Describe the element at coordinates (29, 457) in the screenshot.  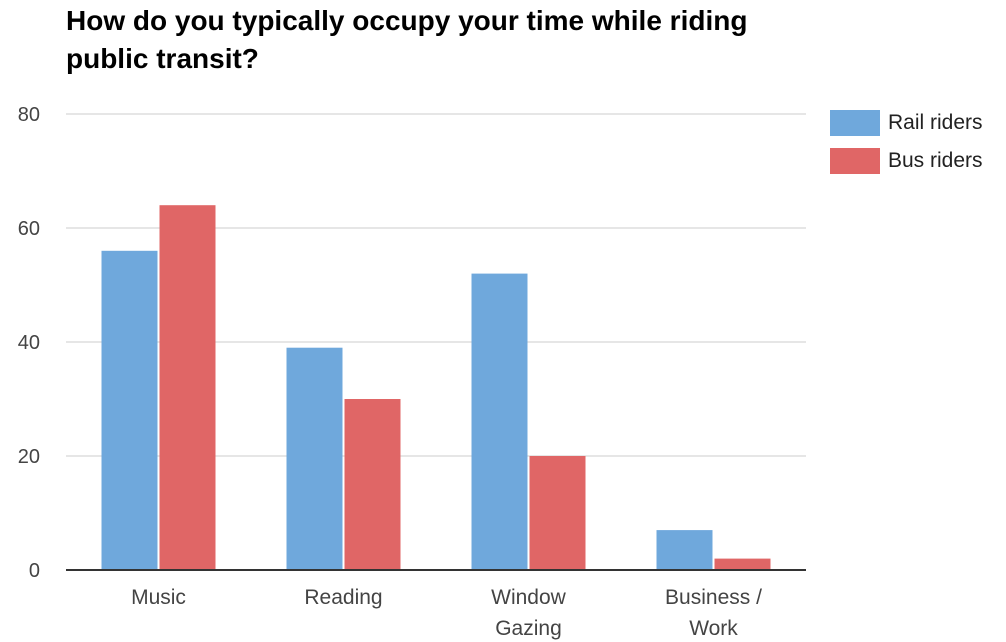
I see `y-tick-label: 20` at that location.